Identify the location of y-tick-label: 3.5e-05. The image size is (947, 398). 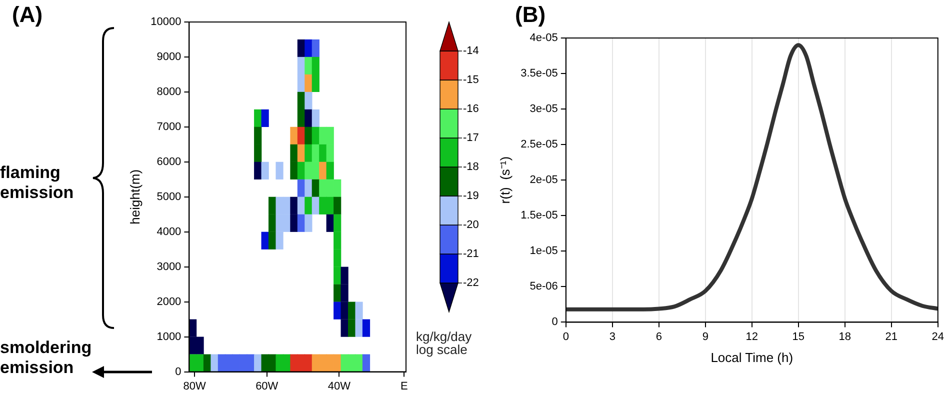
(539, 74).